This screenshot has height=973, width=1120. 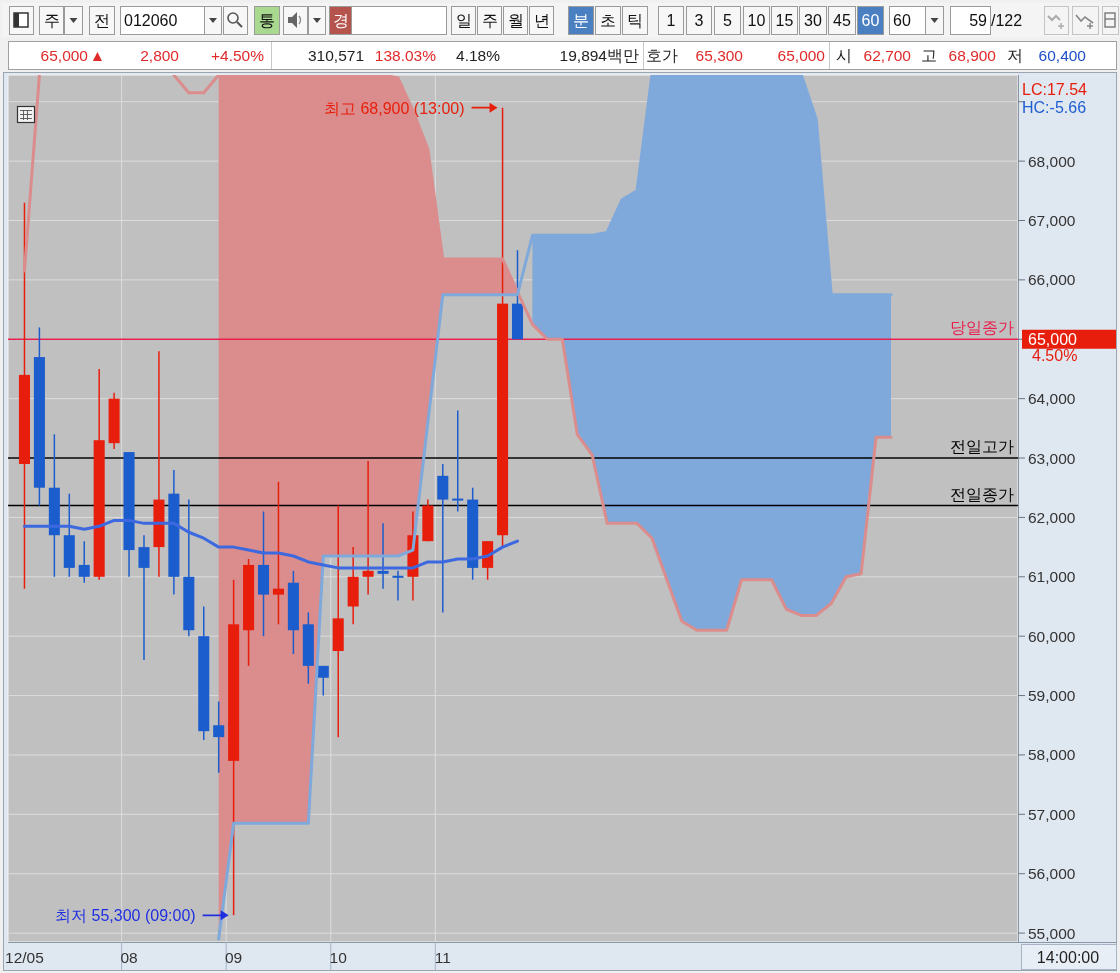 What do you see at coordinates (662, 55) in the screenshot?
I see `text: 호가` at bounding box center [662, 55].